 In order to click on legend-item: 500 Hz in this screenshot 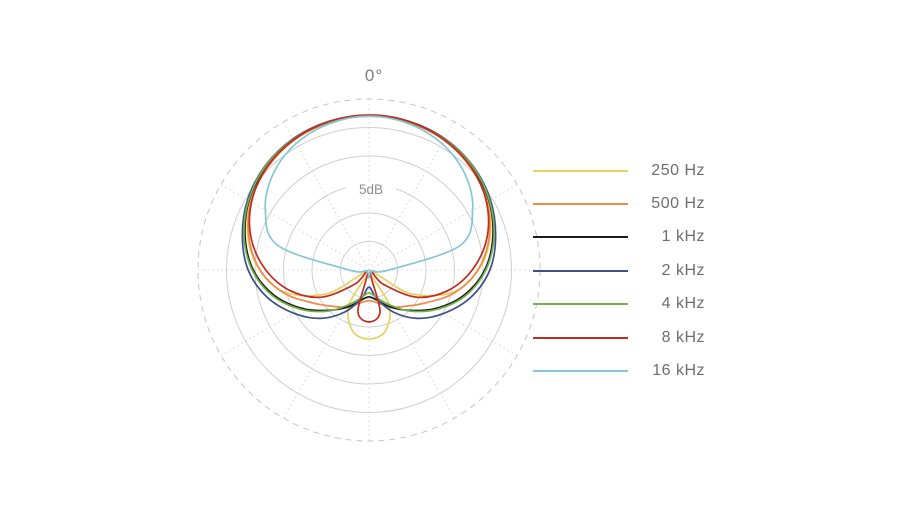, I will do `click(619, 203)`.